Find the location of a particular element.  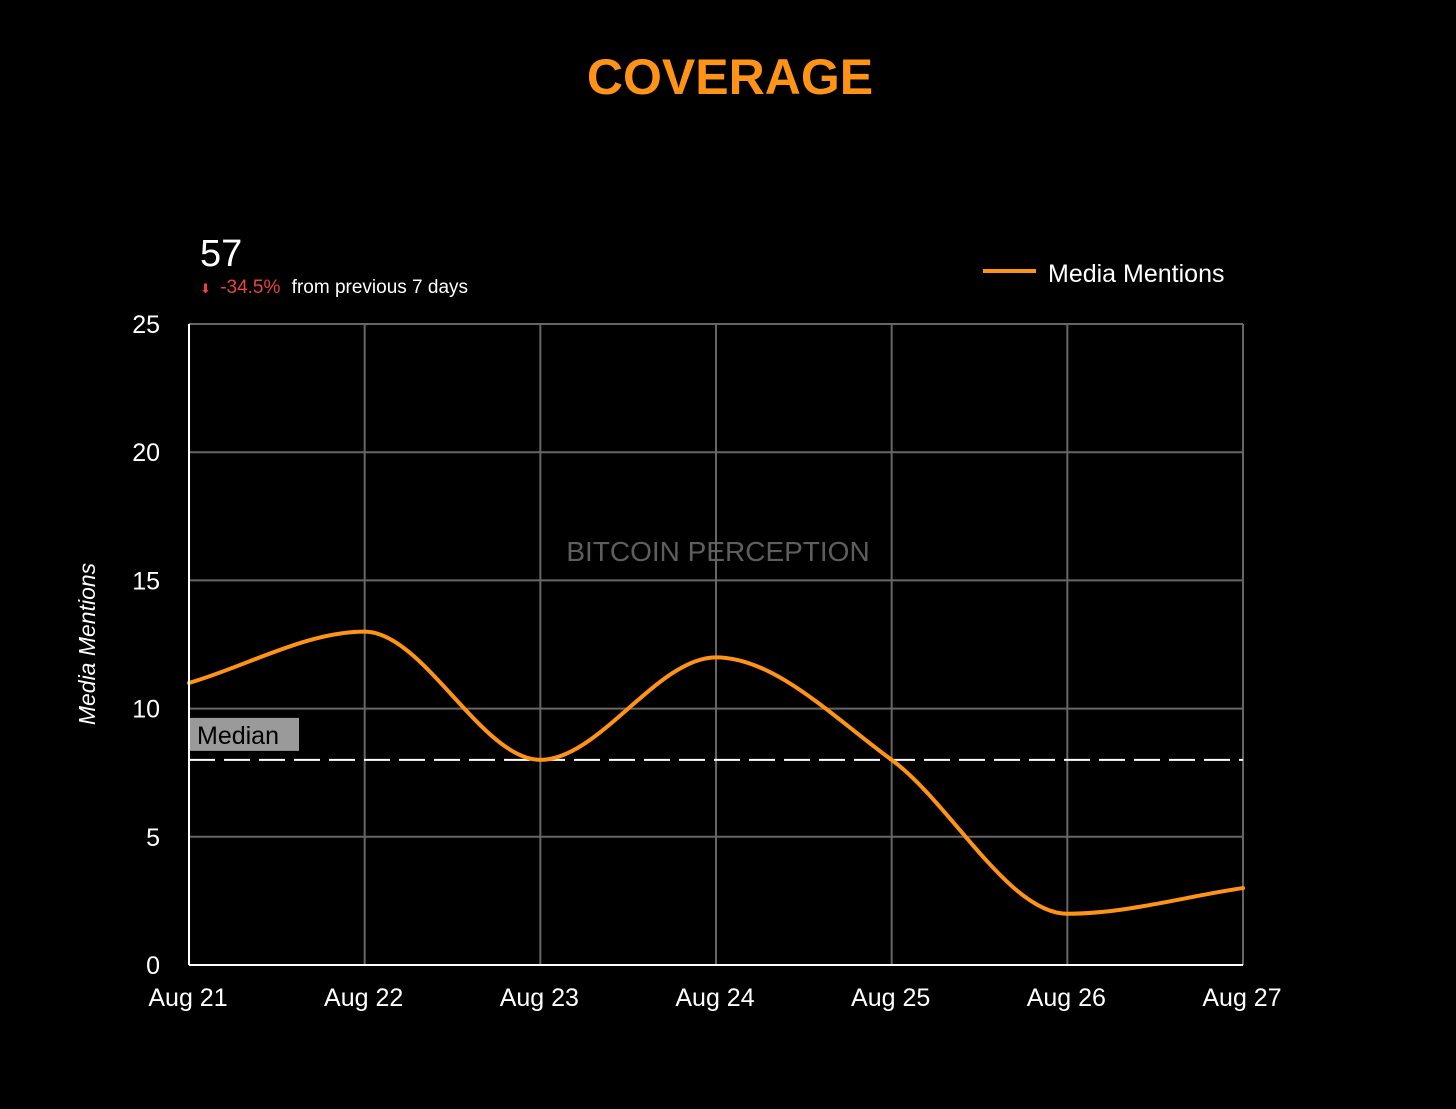

y-tick-label: 15 is located at coordinates (146, 581).